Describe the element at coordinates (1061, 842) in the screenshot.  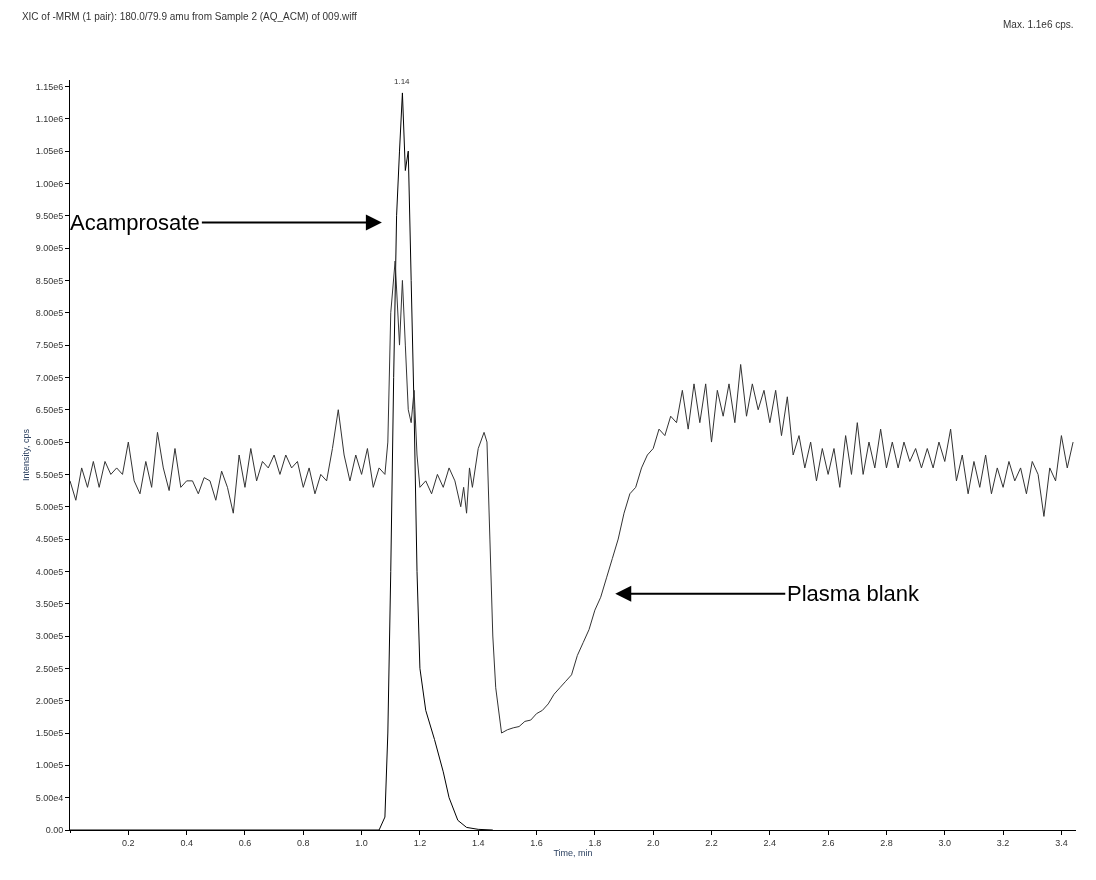
I see `x-tick-label: 3.4` at that location.